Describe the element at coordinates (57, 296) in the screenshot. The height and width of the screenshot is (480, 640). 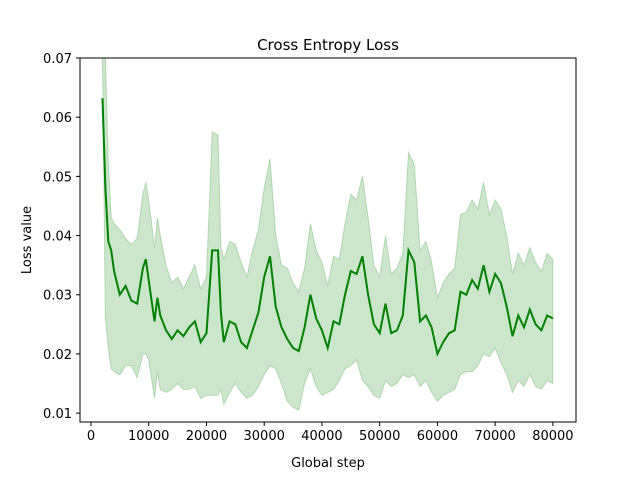
I see `y-tick-label: 0.03` at that location.